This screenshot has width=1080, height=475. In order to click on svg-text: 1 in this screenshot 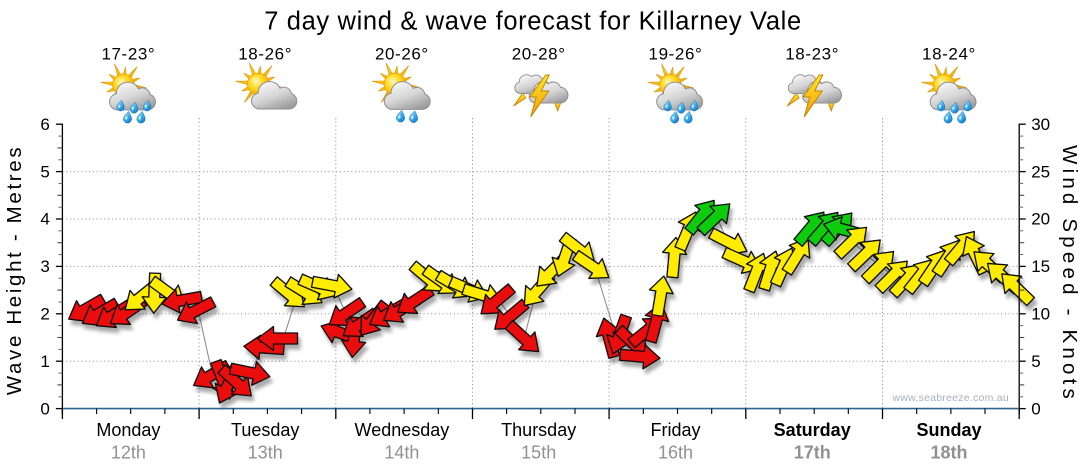, I will do `click(44, 361)`.